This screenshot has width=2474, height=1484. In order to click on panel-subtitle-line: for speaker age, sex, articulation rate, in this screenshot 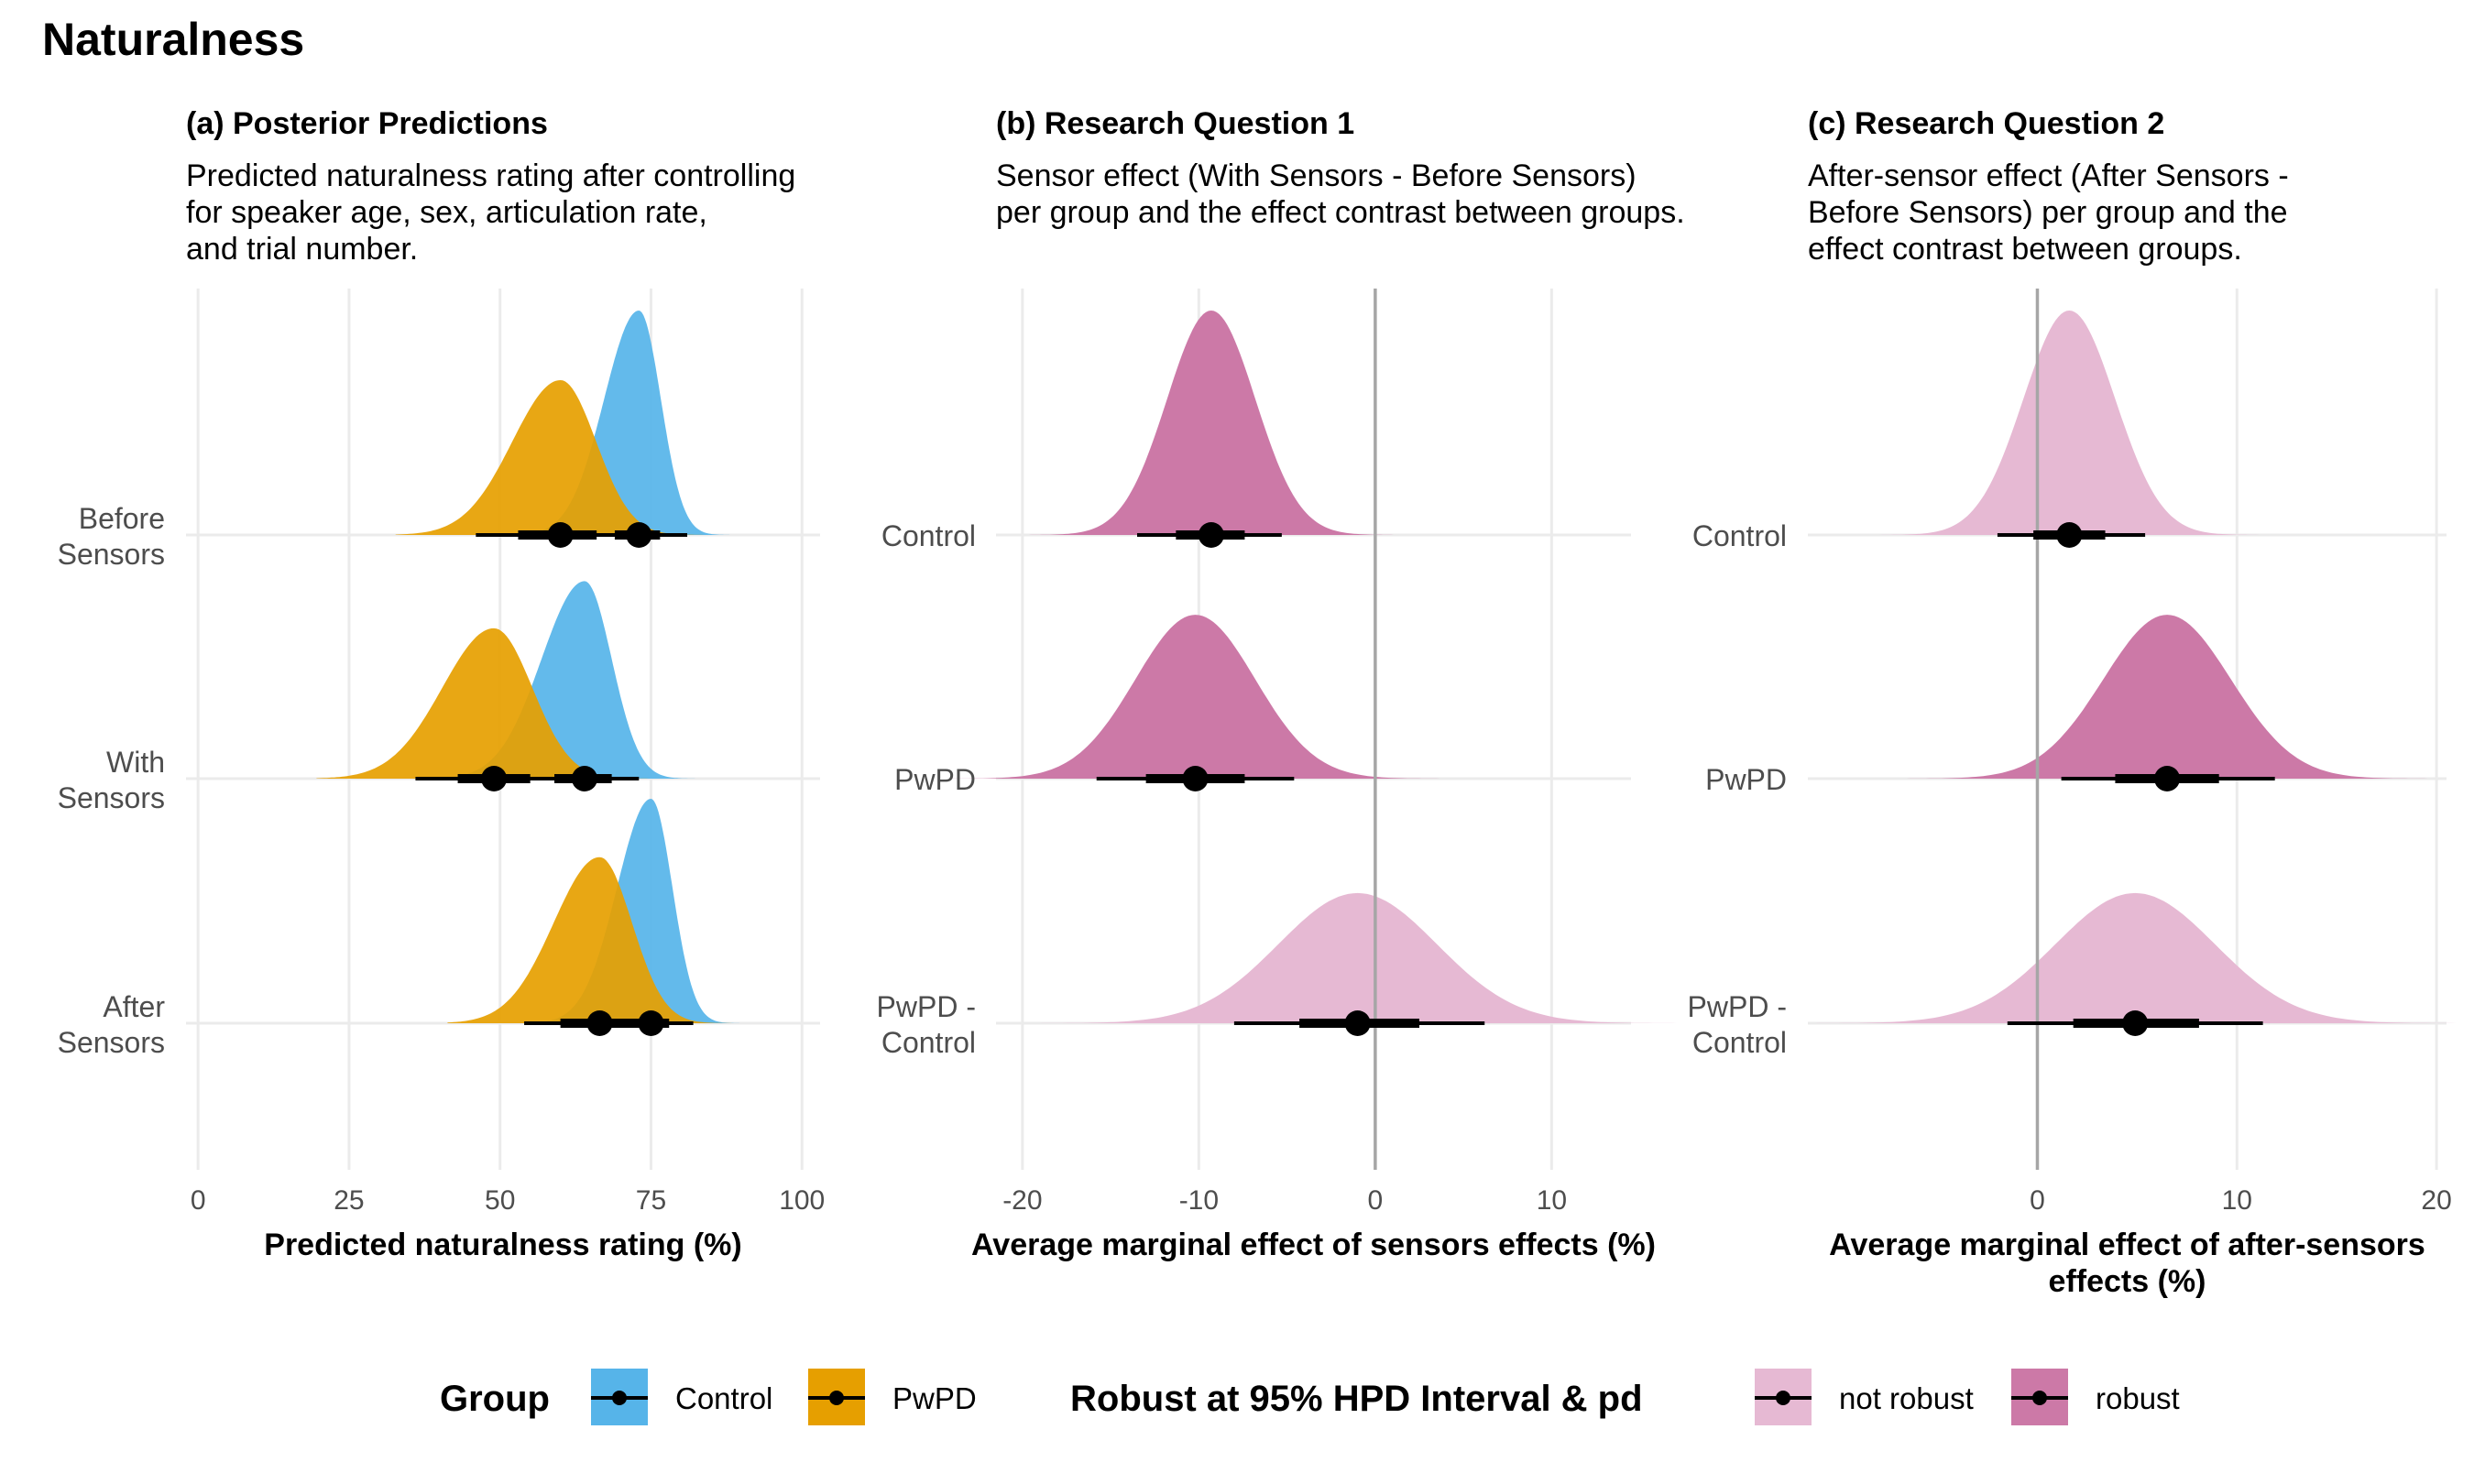, I will do `click(446, 212)`.